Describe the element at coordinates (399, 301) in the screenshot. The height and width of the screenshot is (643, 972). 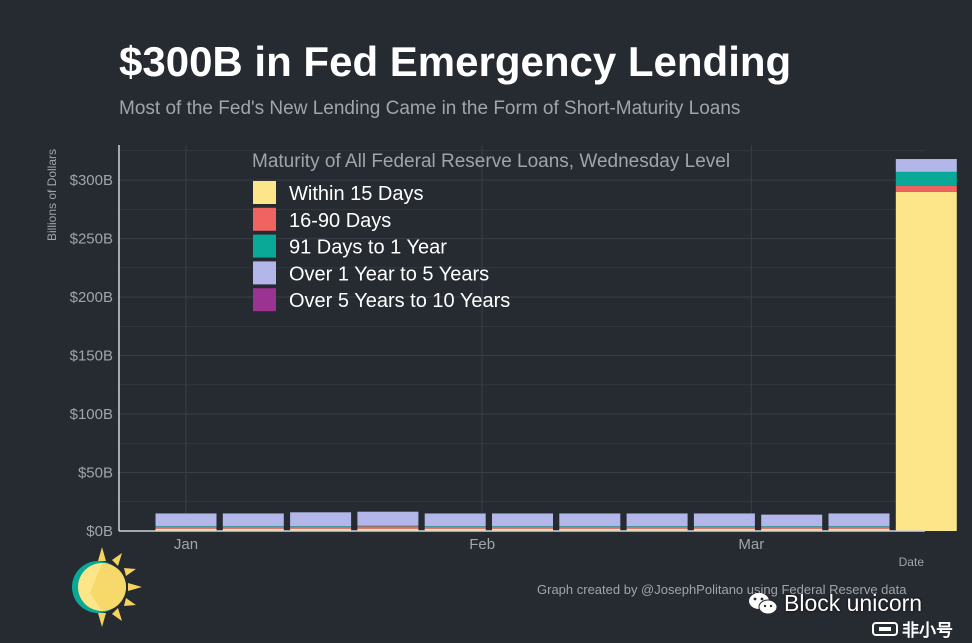
I see `legend-label: Over 5 Years to 10 Years` at that location.